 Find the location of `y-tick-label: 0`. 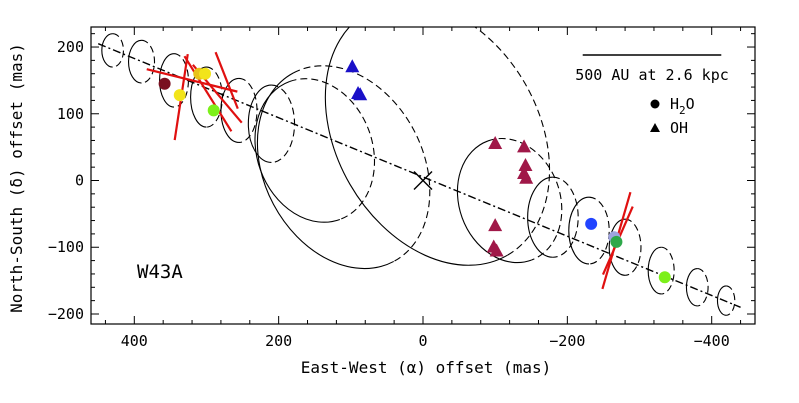

y-tick-label: 0 is located at coordinates (79, 181).